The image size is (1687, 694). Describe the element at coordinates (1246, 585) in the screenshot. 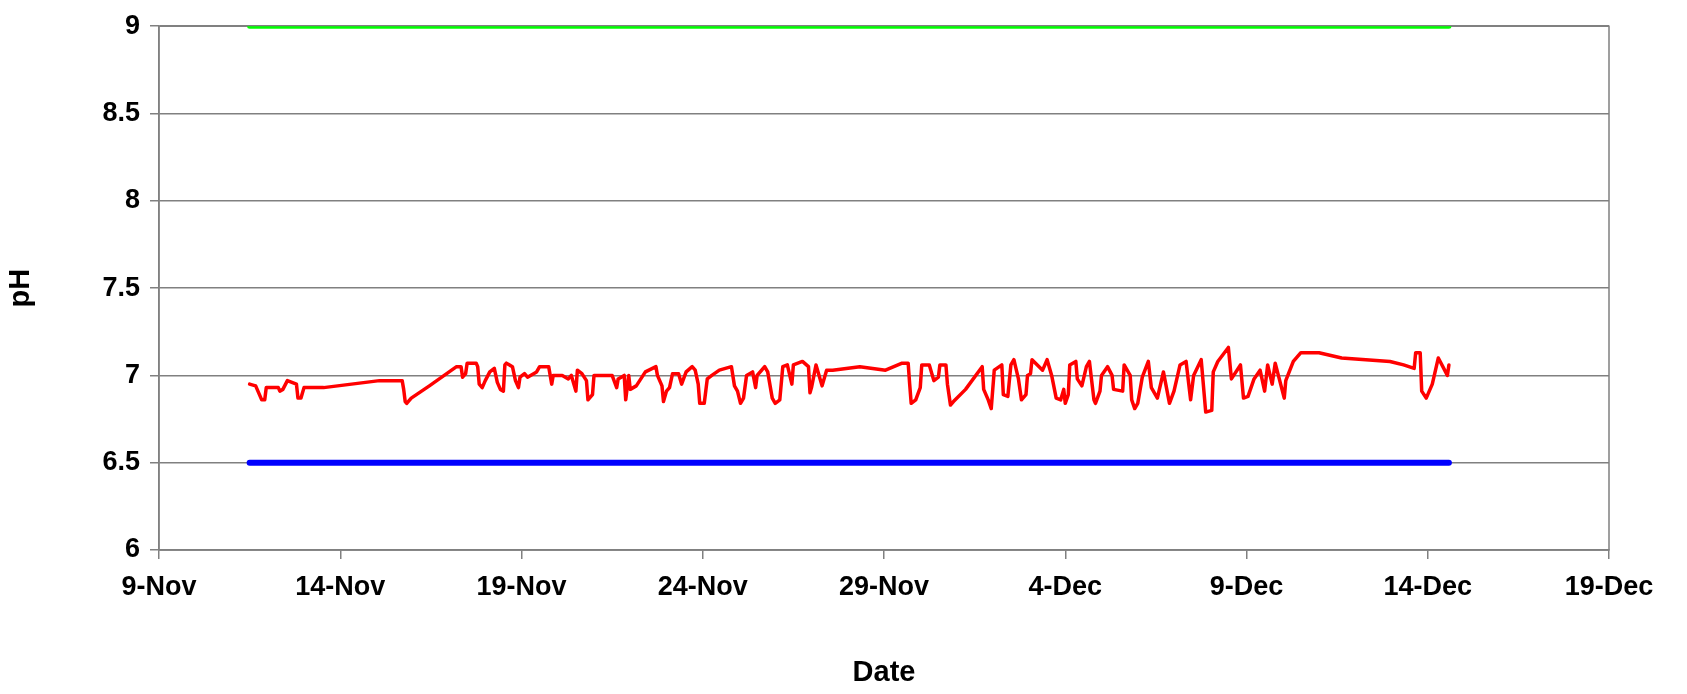

I see `x-tick-label: 9-Dec` at that location.